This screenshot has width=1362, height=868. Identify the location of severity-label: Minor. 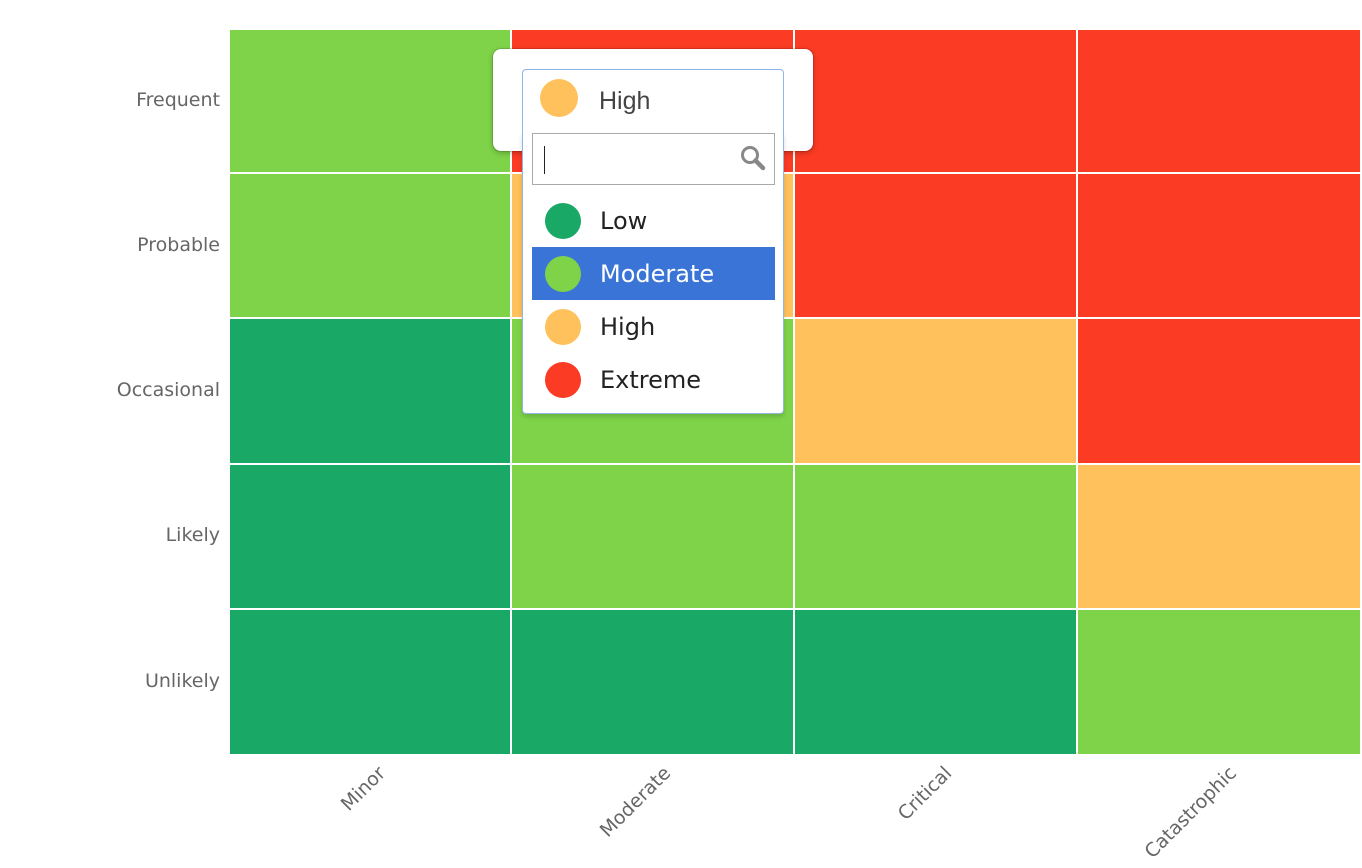
(363, 789).